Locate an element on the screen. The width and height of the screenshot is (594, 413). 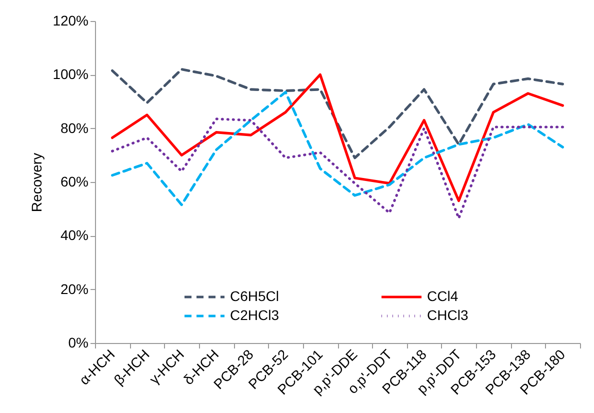
legend-label: C2HCl3 is located at coordinates (255, 315).